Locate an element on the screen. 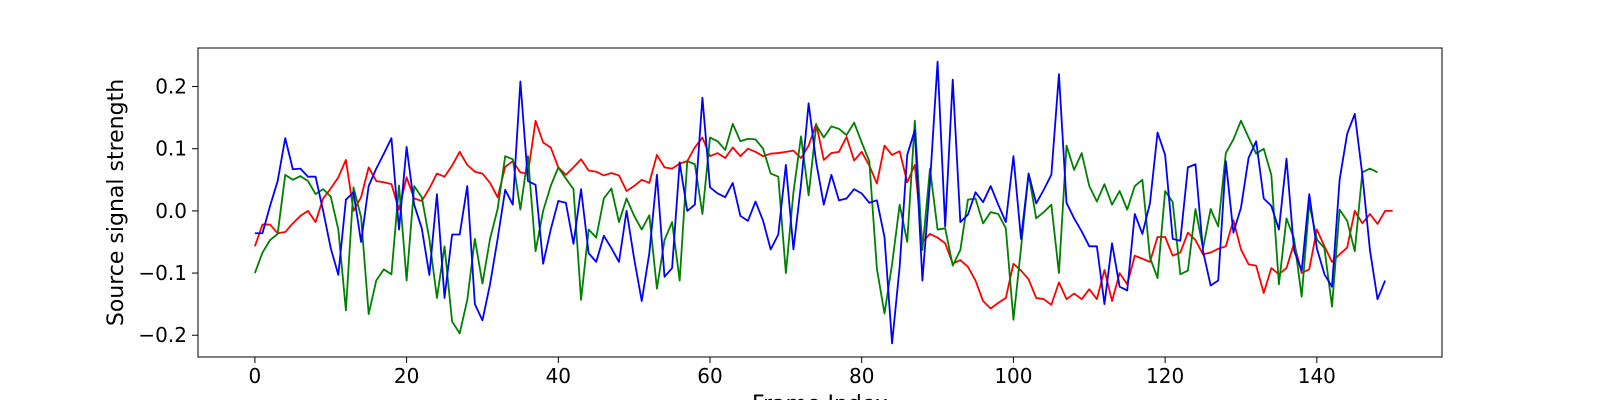 The image size is (1600, 400). y-tick-label: 0.1 is located at coordinates (171, 149).